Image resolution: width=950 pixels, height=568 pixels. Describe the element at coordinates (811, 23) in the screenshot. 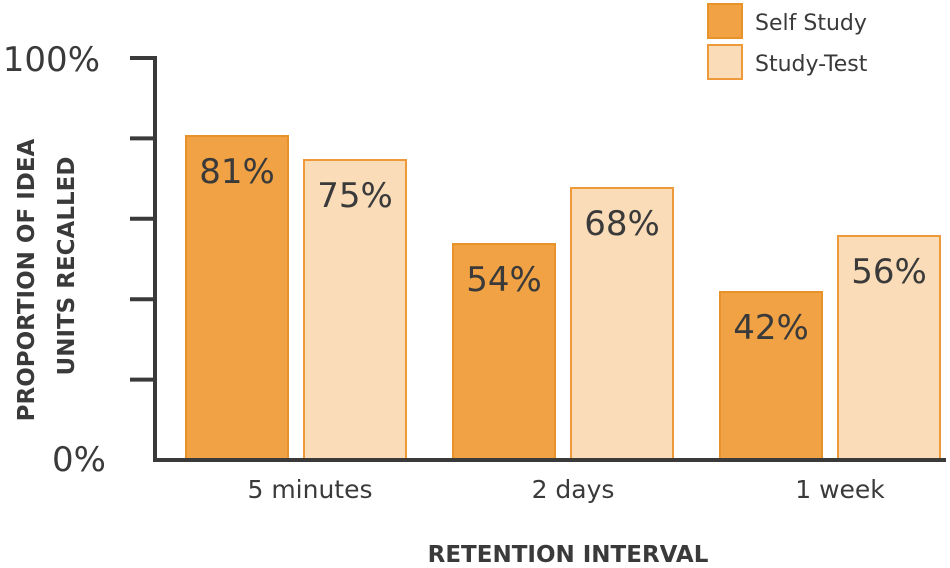

I see `legend-label-0: Self Study` at that location.